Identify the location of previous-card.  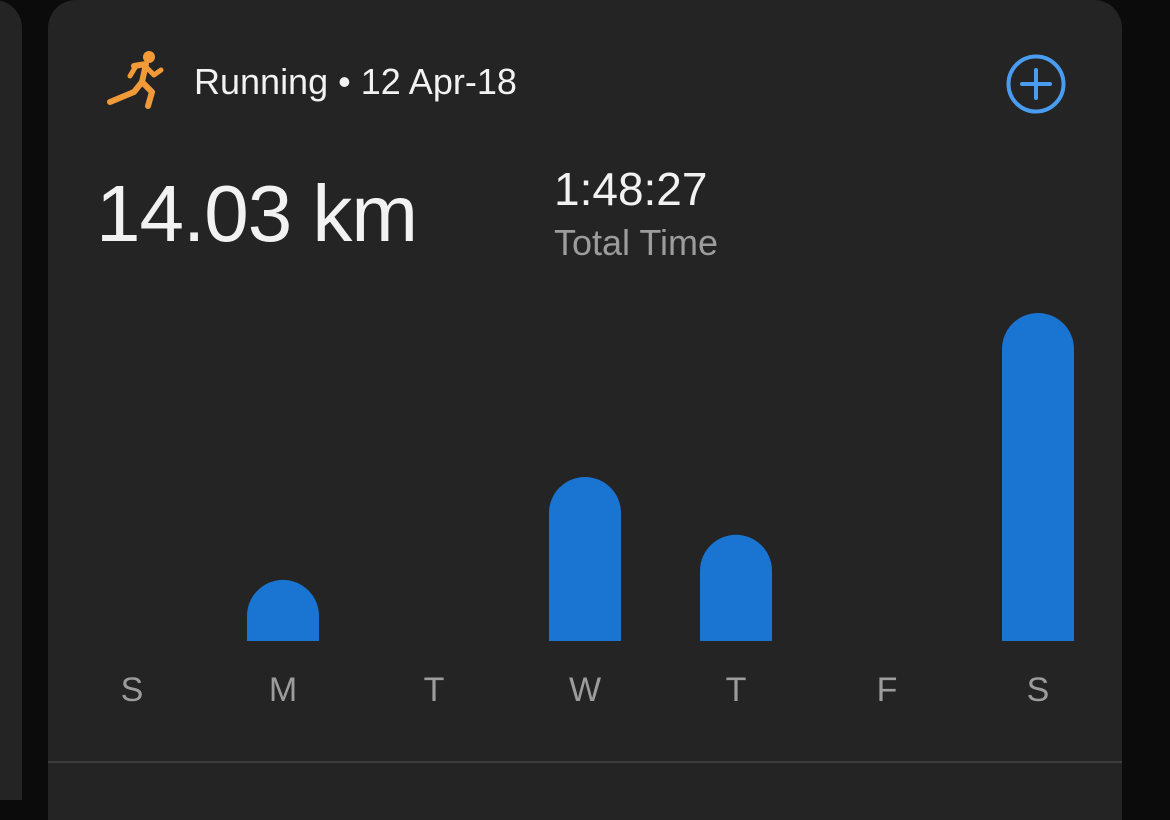
(11, 400).